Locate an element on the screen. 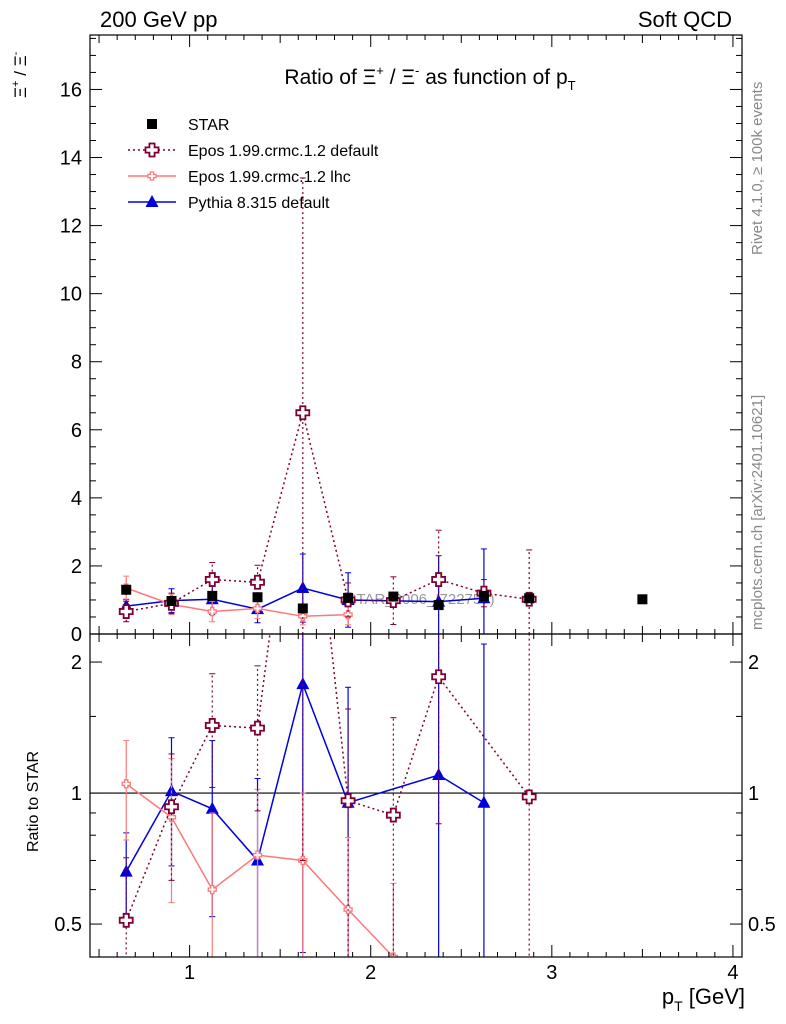 Image resolution: width=786 pixels, height=1024 pixels. ratio-y-tick-label: 2 is located at coordinates (76, 663).